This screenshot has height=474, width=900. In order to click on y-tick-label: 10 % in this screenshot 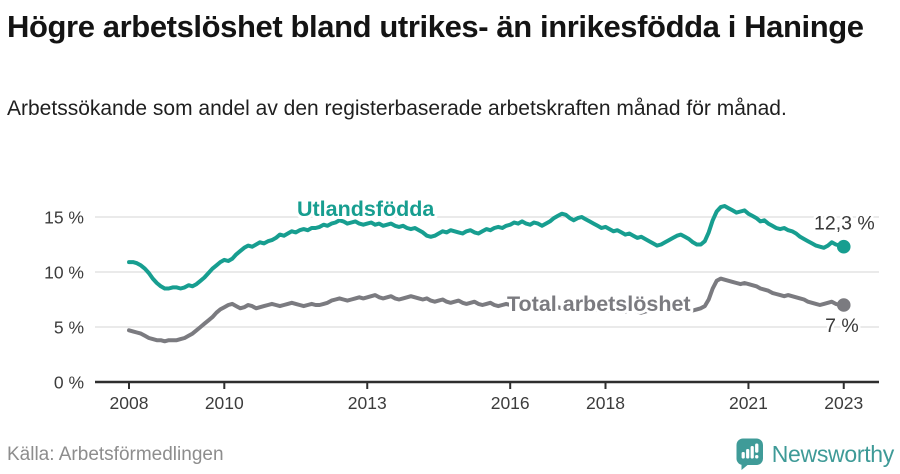, I will do `click(64, 273)`.